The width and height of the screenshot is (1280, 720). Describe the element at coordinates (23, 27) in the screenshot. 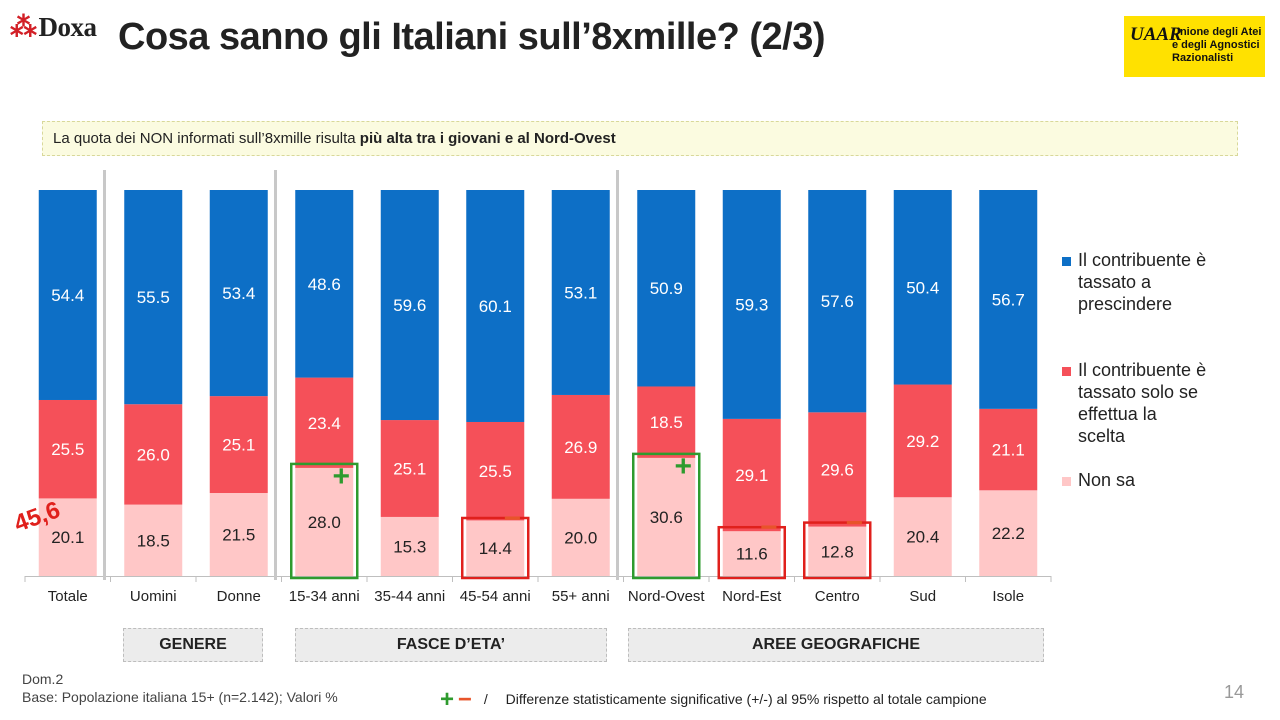

I see `doxa-mark-icon: ⁂` at that location.